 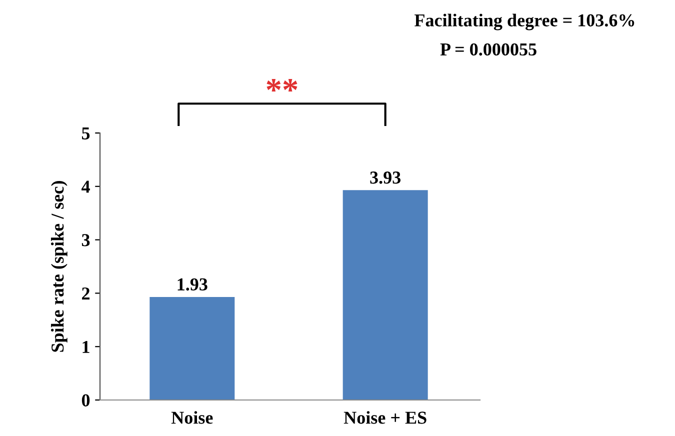 I want to click on y-axis-title: Spike rate (spike / sec), so click(x=59, y=266).